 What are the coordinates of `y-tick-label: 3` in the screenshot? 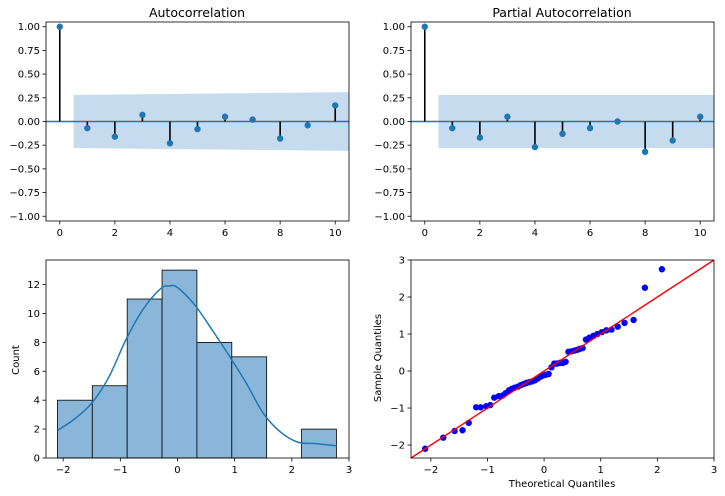 It's located at (402, 261).